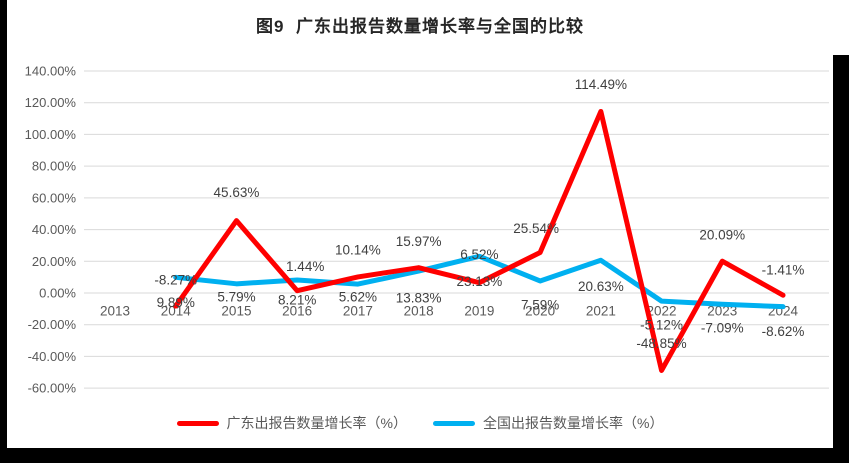 The height and width of the screenshot is (463, 849). I want to click on x-category-label: 2017, so click(358, 311).